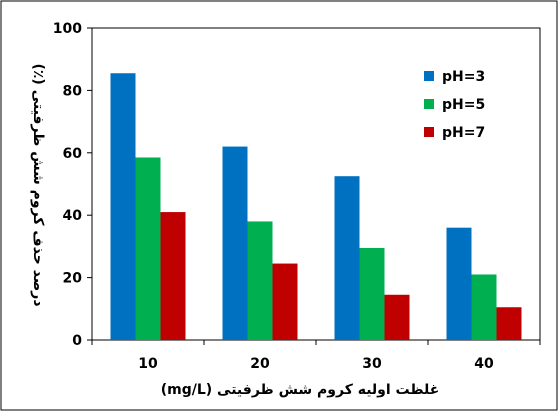  What do you see at coordinates (148, 364) in the screenshot?
I see `x-tick-label: 10` at bounding box center [148, 364].